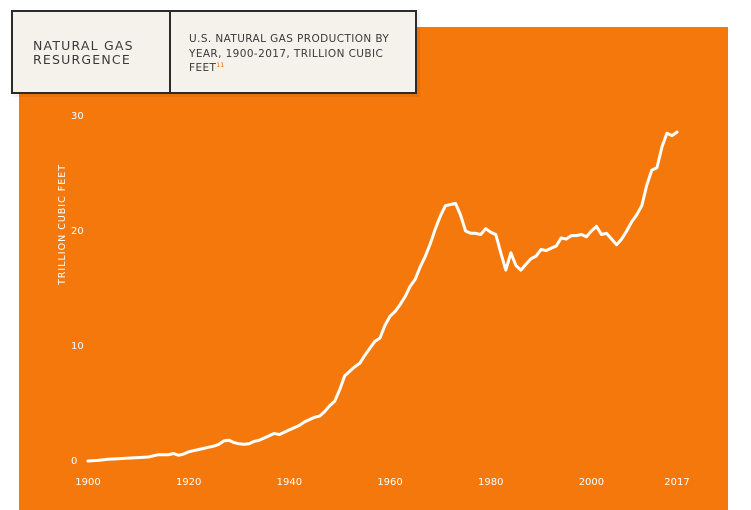 This screenshot has width=751, height=510. Describe the element at coordinates (490, 482) in the screenshot. I see `x-tick-label: 1980` at that location.